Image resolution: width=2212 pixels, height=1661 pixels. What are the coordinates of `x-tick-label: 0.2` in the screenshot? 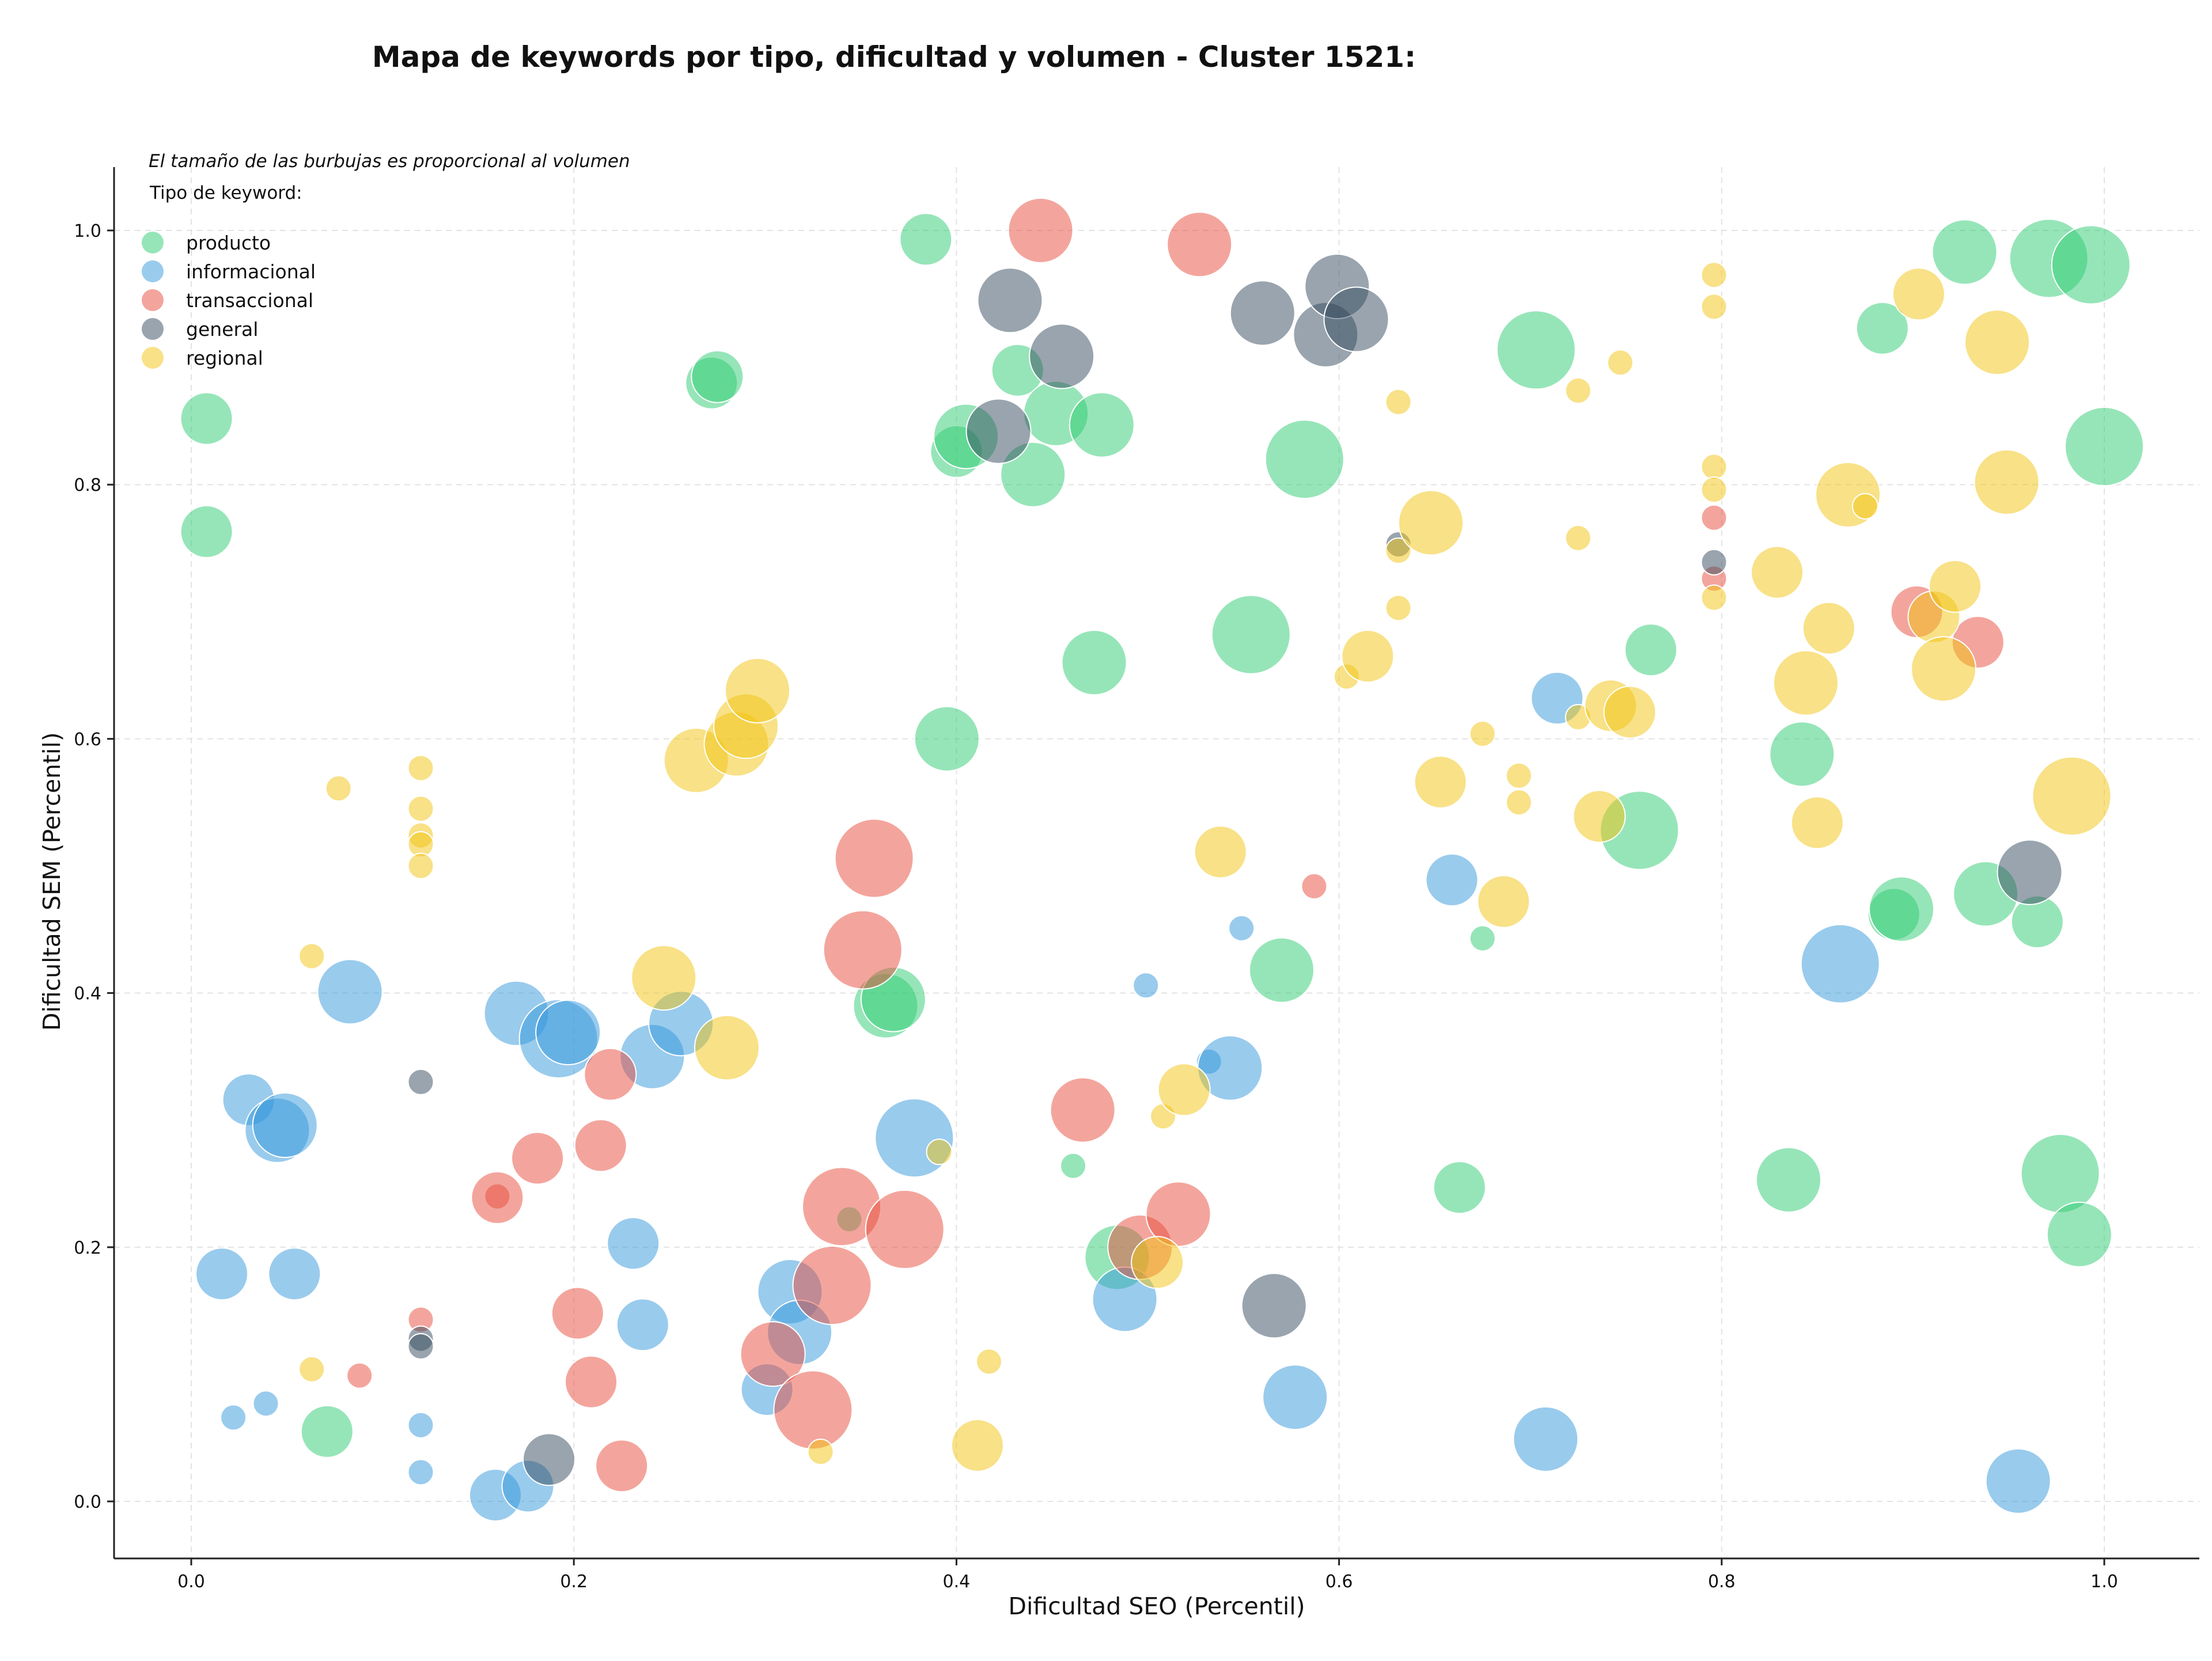 It's located at (574, 1582).